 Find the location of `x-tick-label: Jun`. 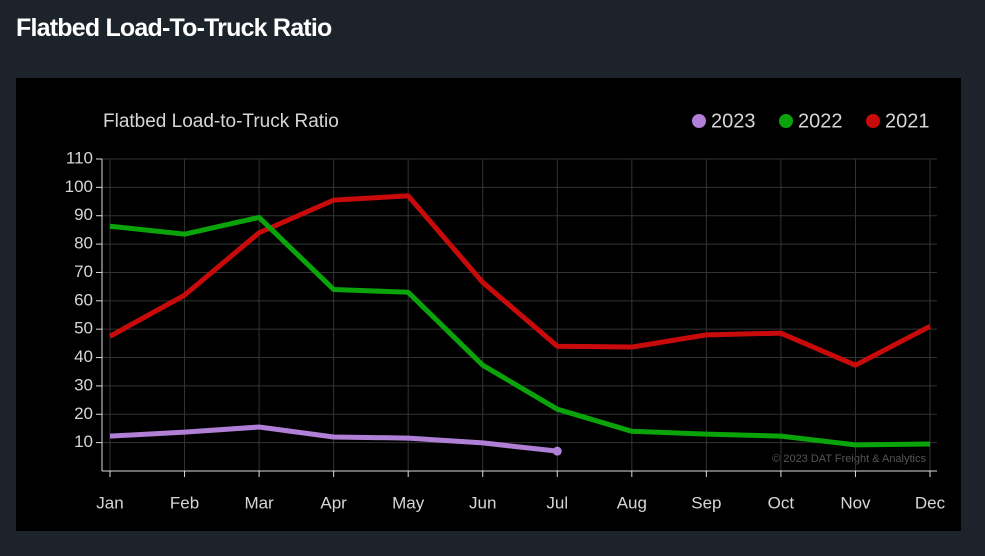

x-tick-label: Jun is located at coordinates (482, 502).